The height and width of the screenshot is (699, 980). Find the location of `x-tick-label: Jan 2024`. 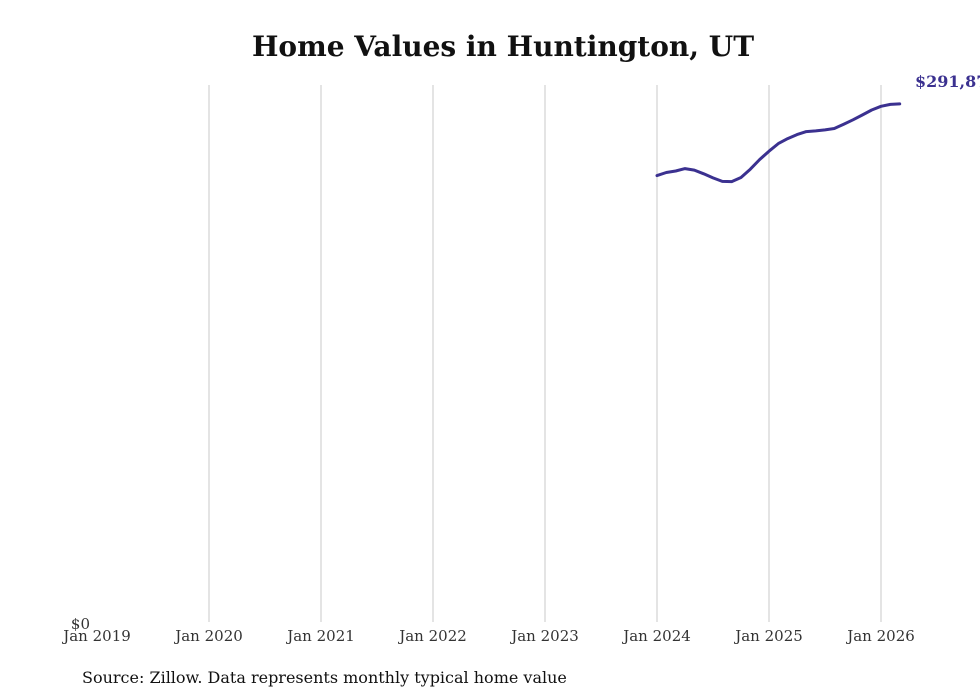

x-tick-label: Jan 2024 is located at coordinates (656, 636).